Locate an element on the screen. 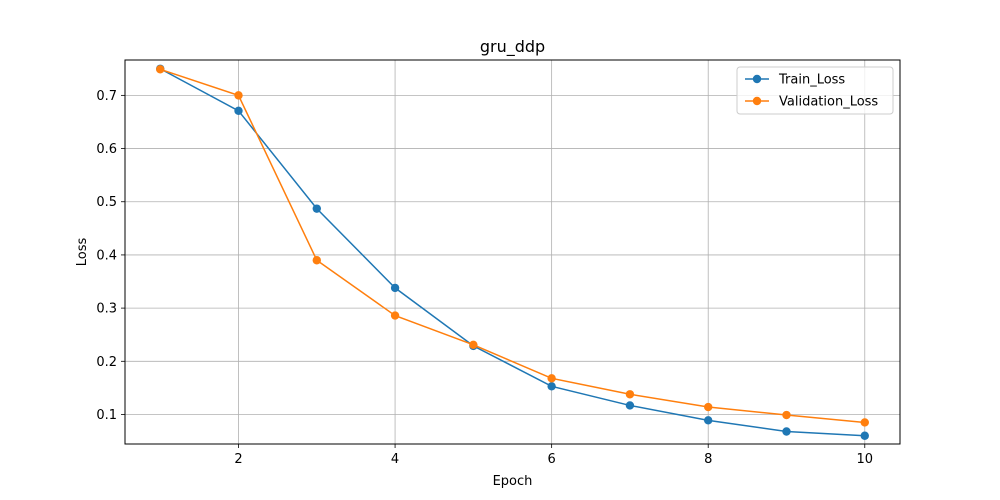 Image resolution: width=1000 pixels, height=500 pixels. x-axis-label: Epoch is located at coordinates (513, 481).